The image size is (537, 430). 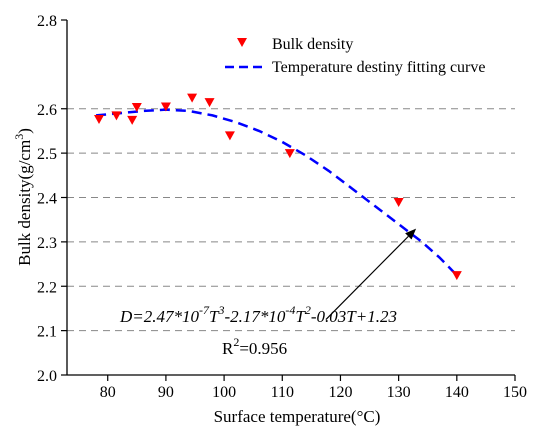 What do you see at coordinates (108, 392) in the screenshot?
I see `x-tick-label: 80` at bounding box center [108, 392].